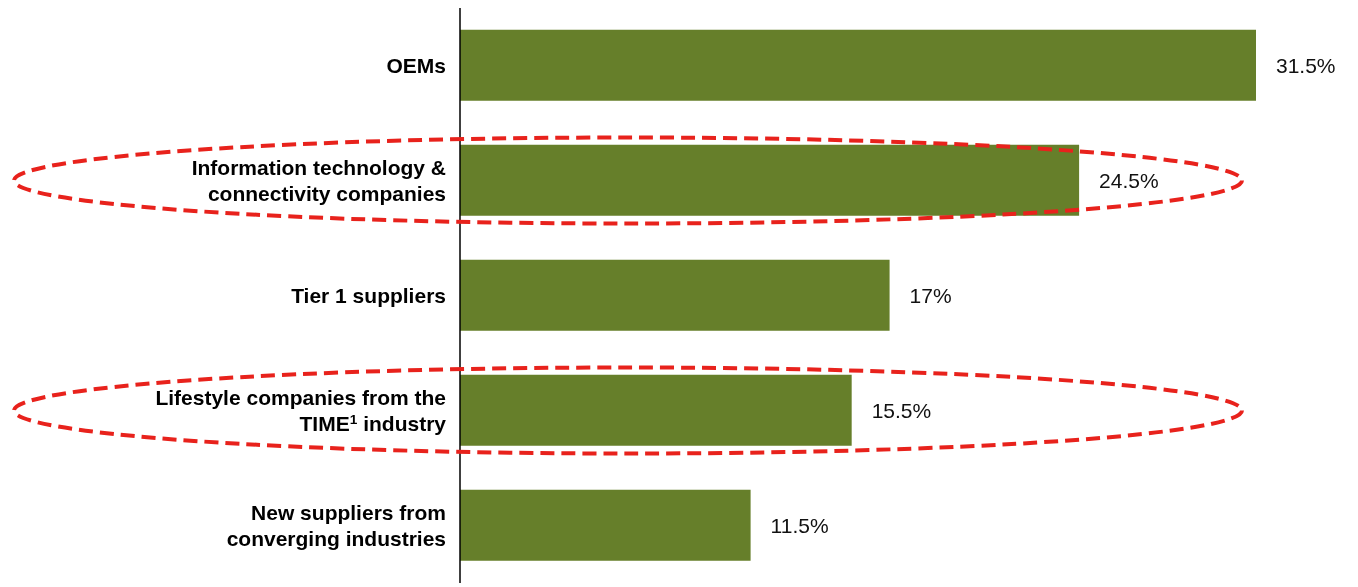 This screenshot has height=587, width=1358. I want to click on y-tick-label: OEMs, so click(416, 65).